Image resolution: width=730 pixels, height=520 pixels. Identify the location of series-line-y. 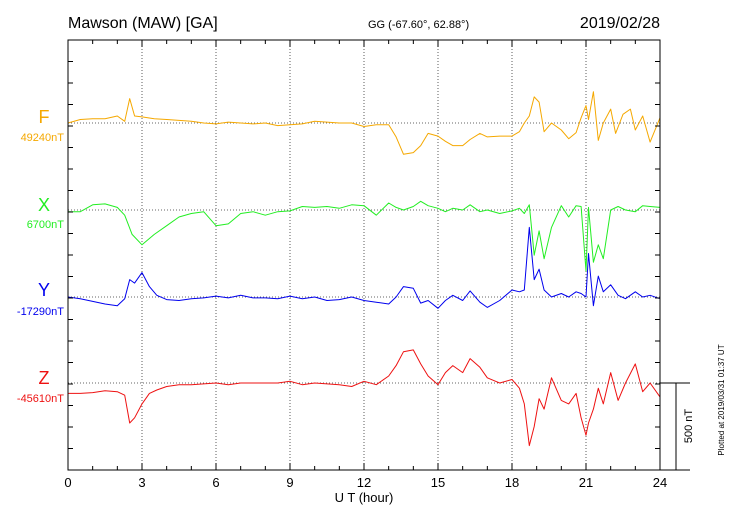
(364, 267).